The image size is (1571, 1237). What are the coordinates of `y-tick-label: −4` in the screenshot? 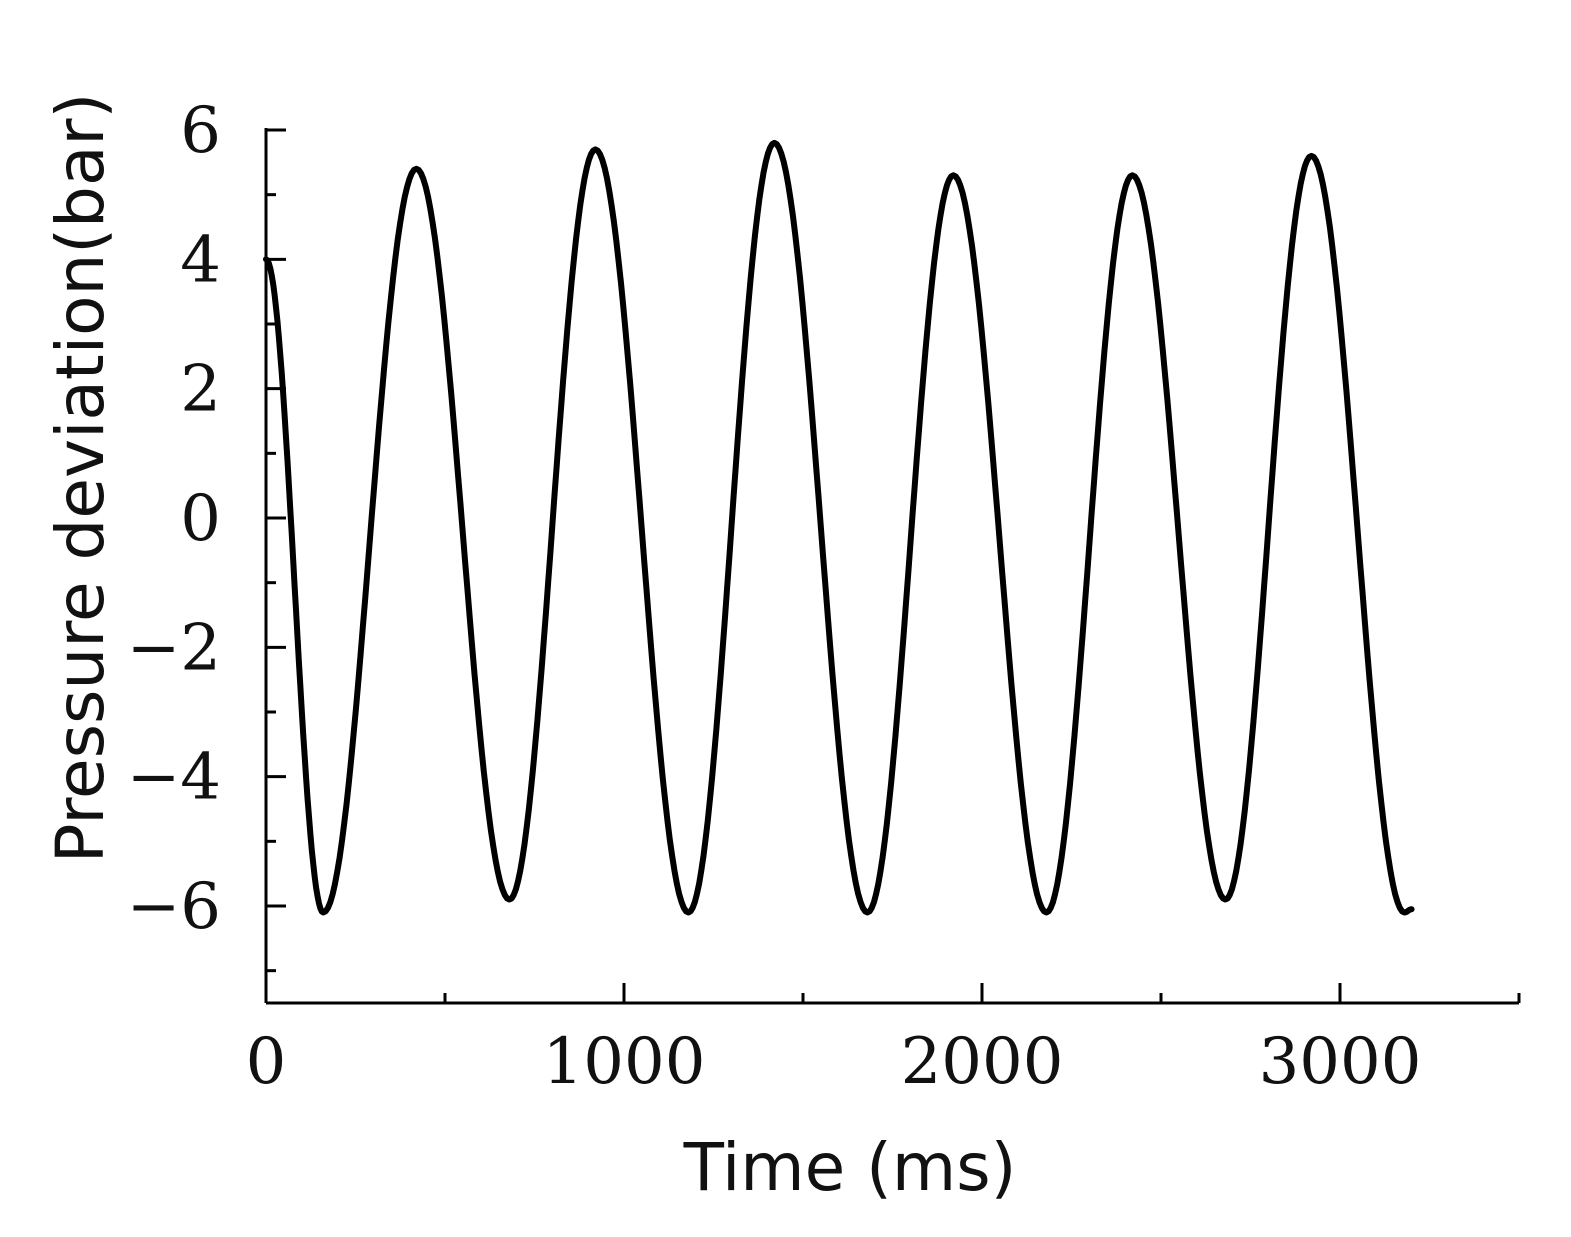 It's located at (174, 778).